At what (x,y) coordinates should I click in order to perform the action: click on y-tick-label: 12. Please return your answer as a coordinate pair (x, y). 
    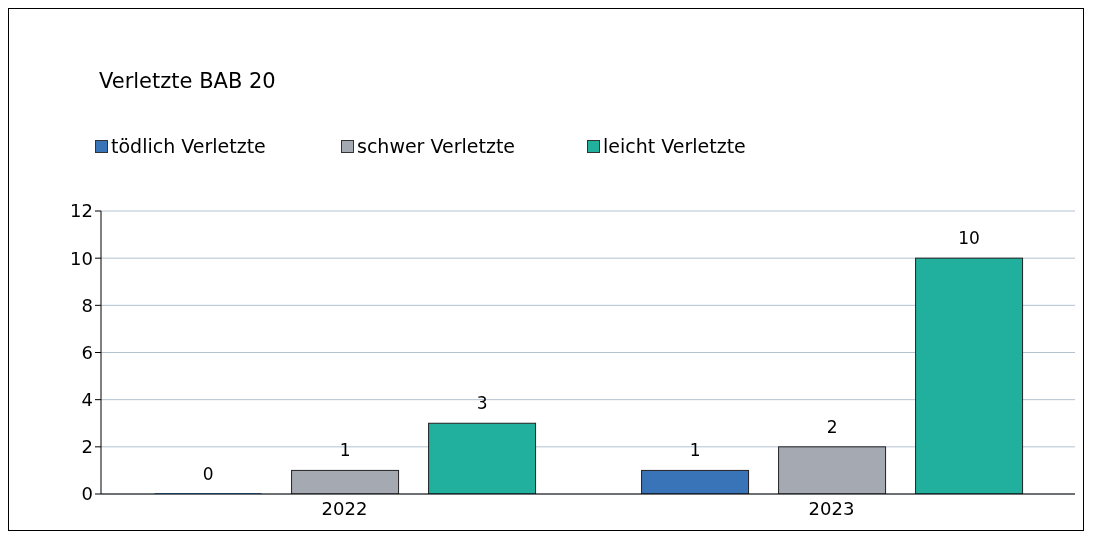
    Looking at the image, I should click on (81, 211).